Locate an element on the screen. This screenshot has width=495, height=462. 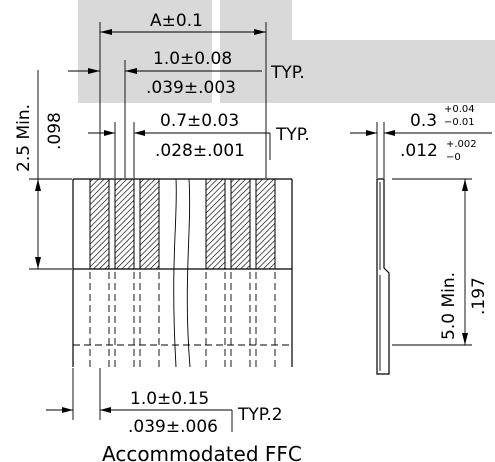
thk-in-plus: +.002 is located at coordinates (461, 144).